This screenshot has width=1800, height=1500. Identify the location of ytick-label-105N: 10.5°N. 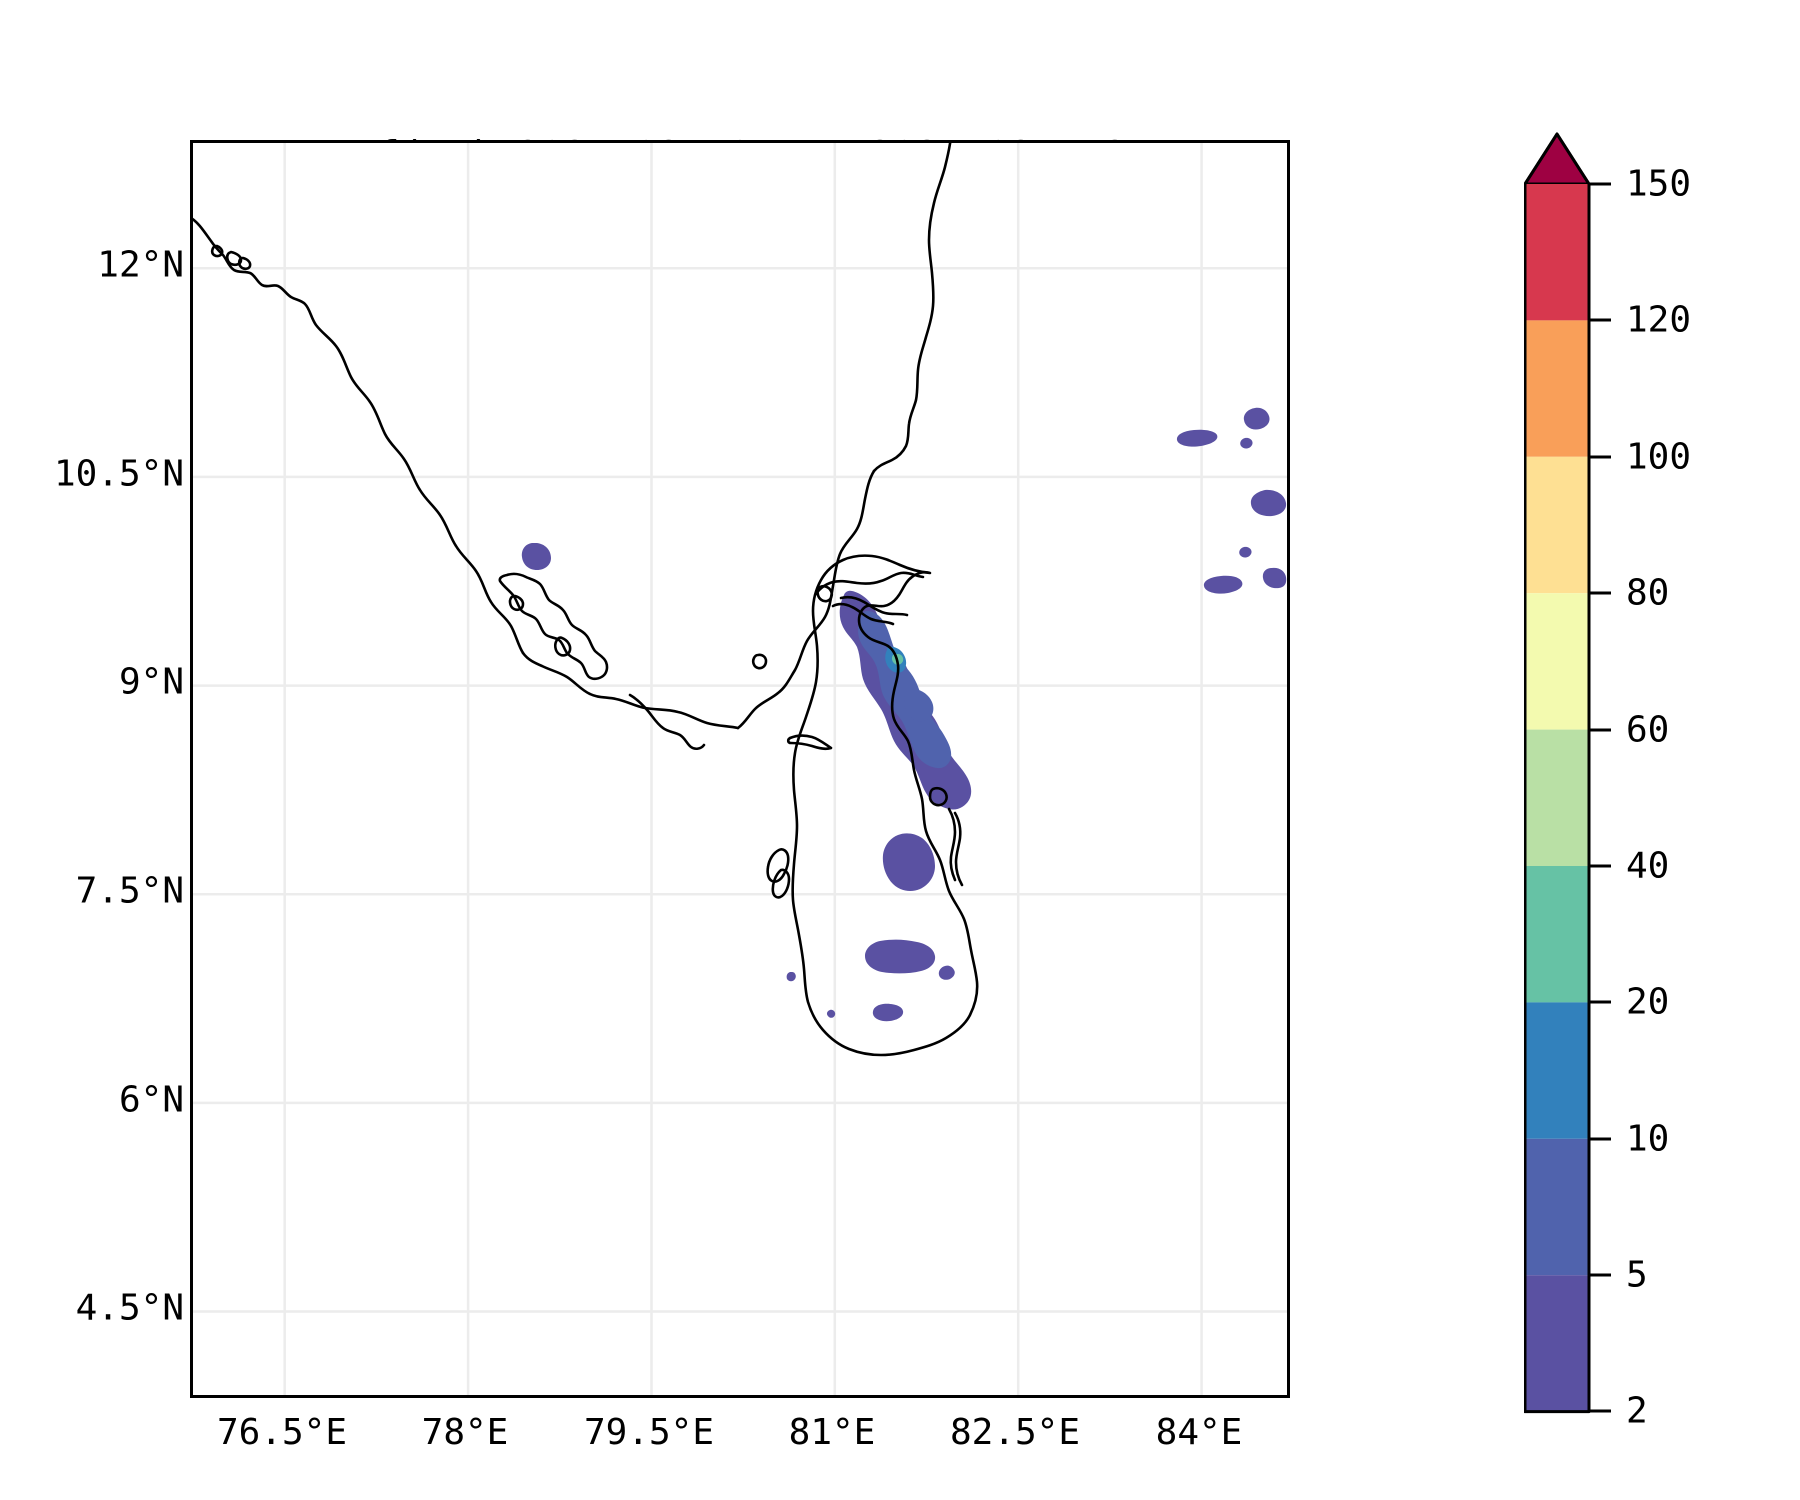
(118, 474).